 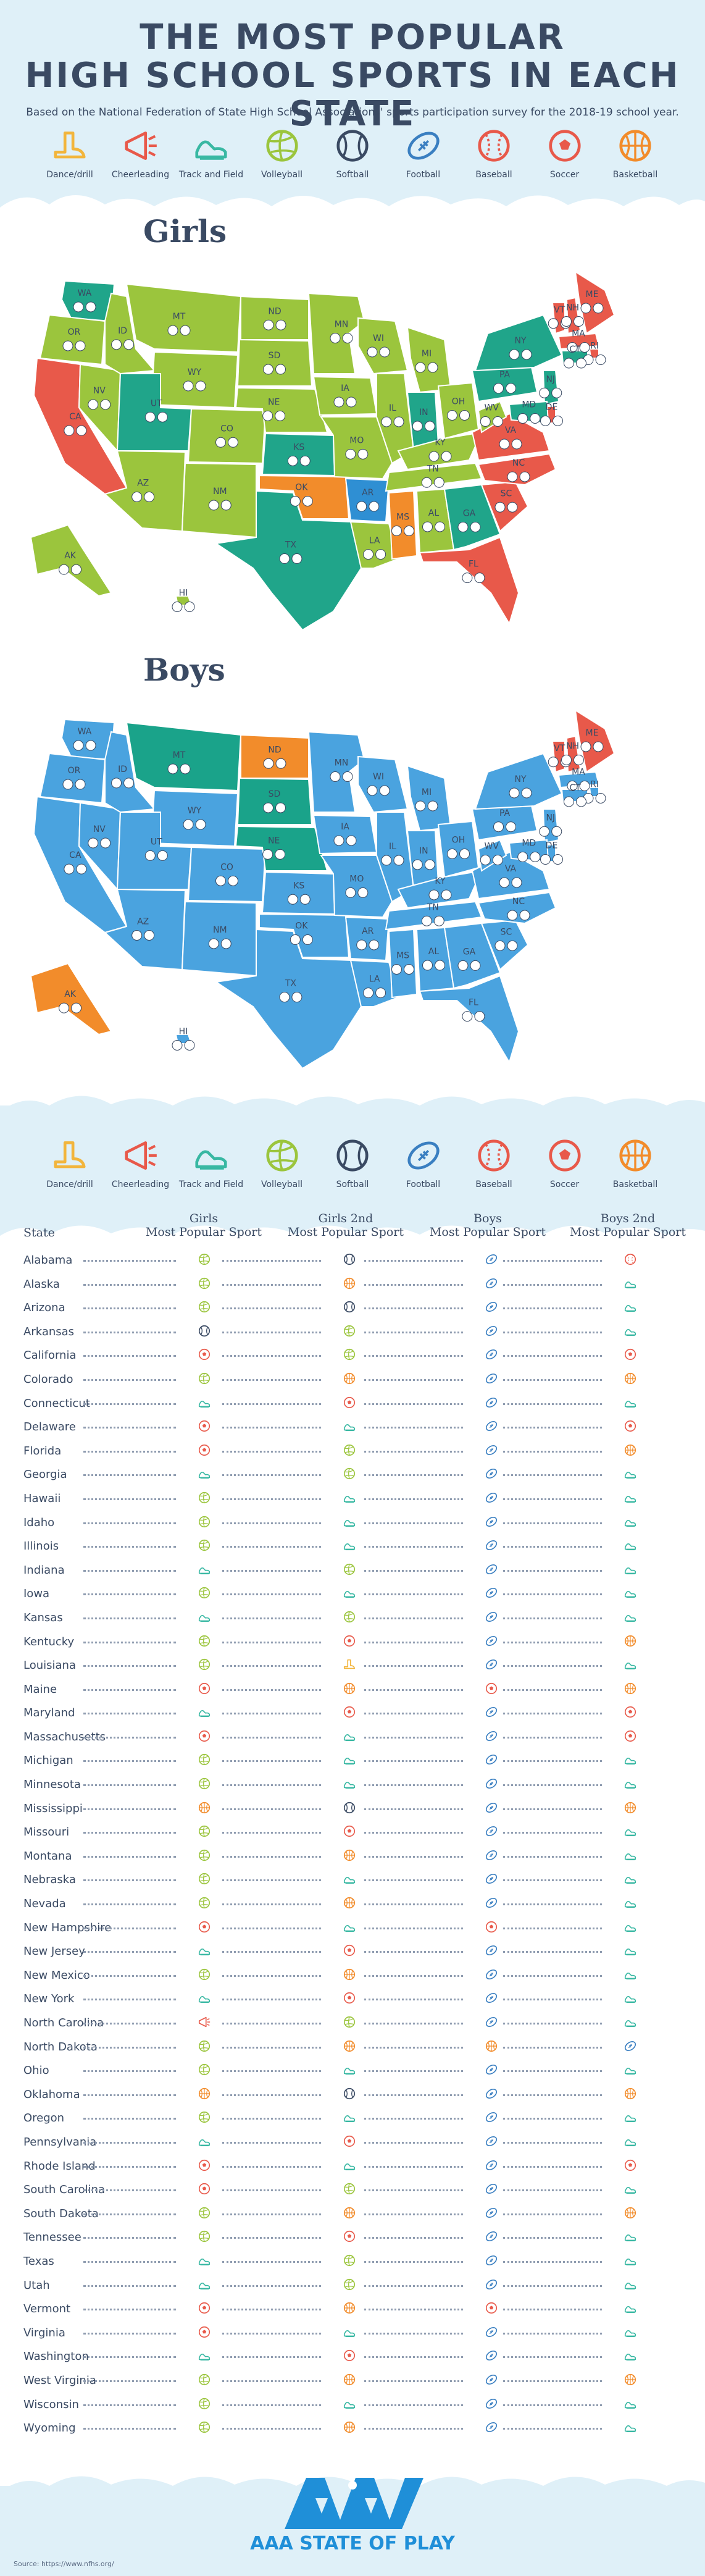 I want to click on state-label: AK, so click(x=70, y=556).